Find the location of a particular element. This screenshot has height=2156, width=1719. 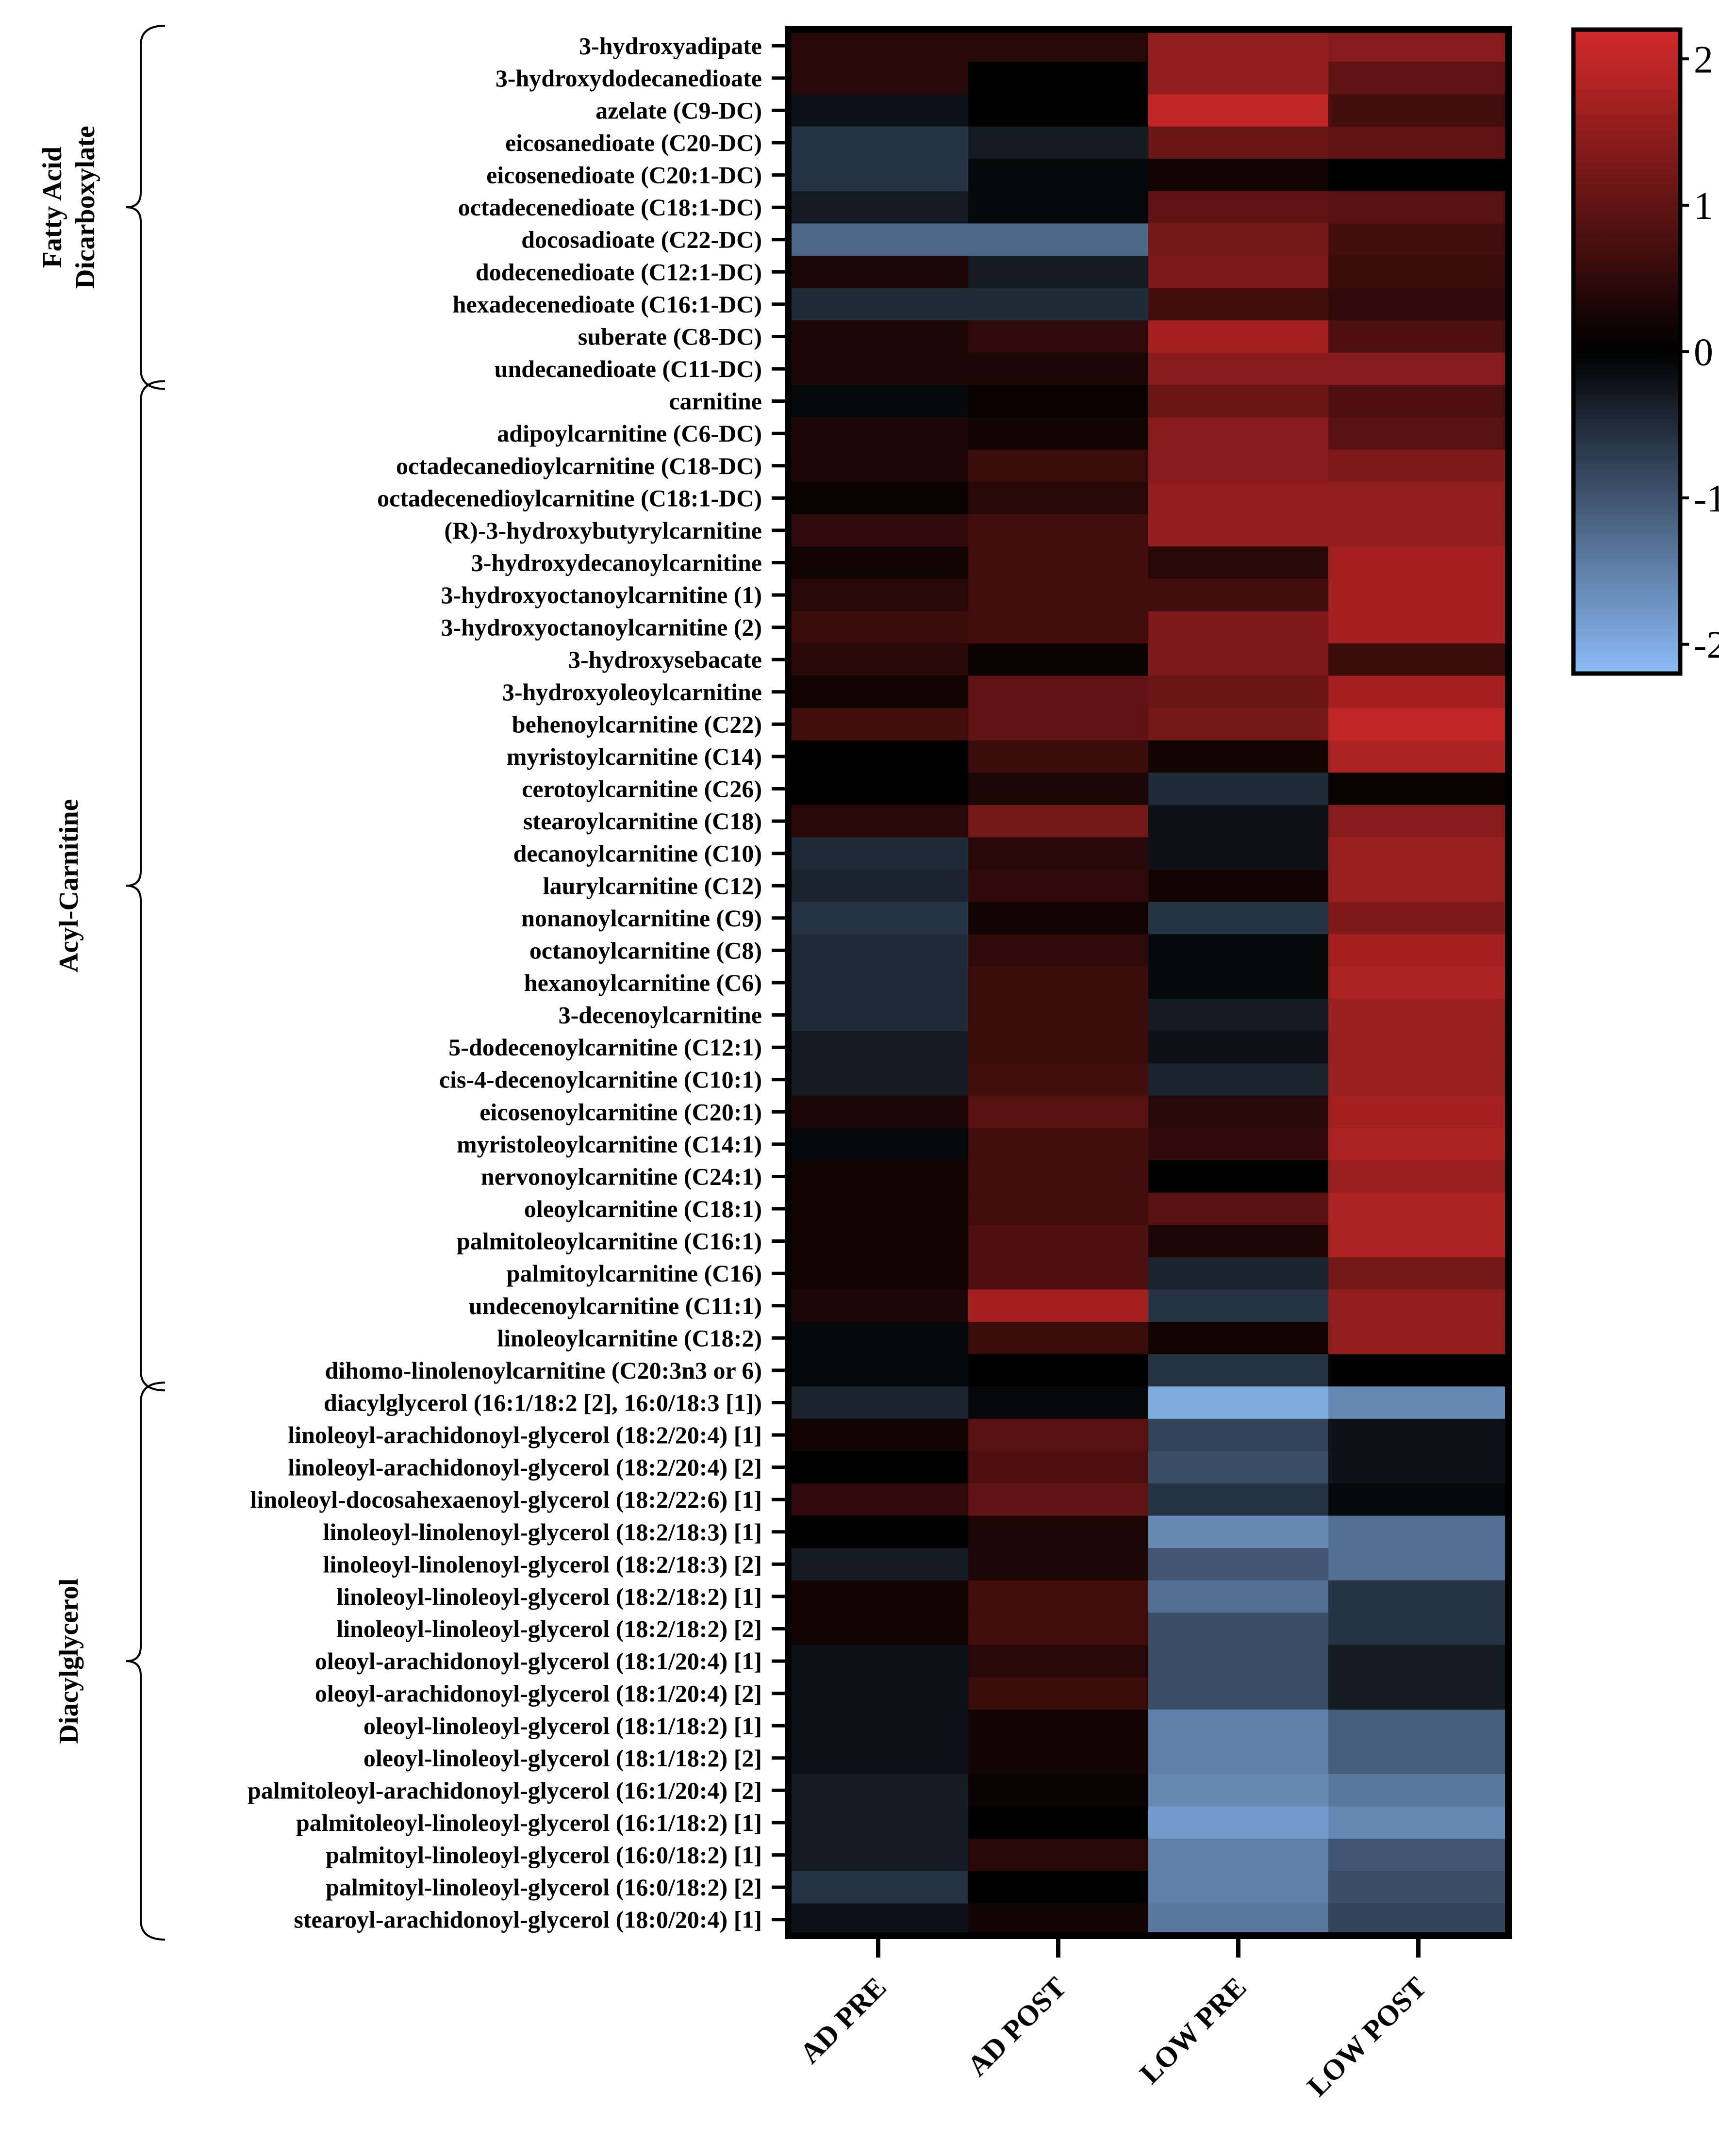

group-label: Acyl-Carnitine is located at coordinates (69, 885).